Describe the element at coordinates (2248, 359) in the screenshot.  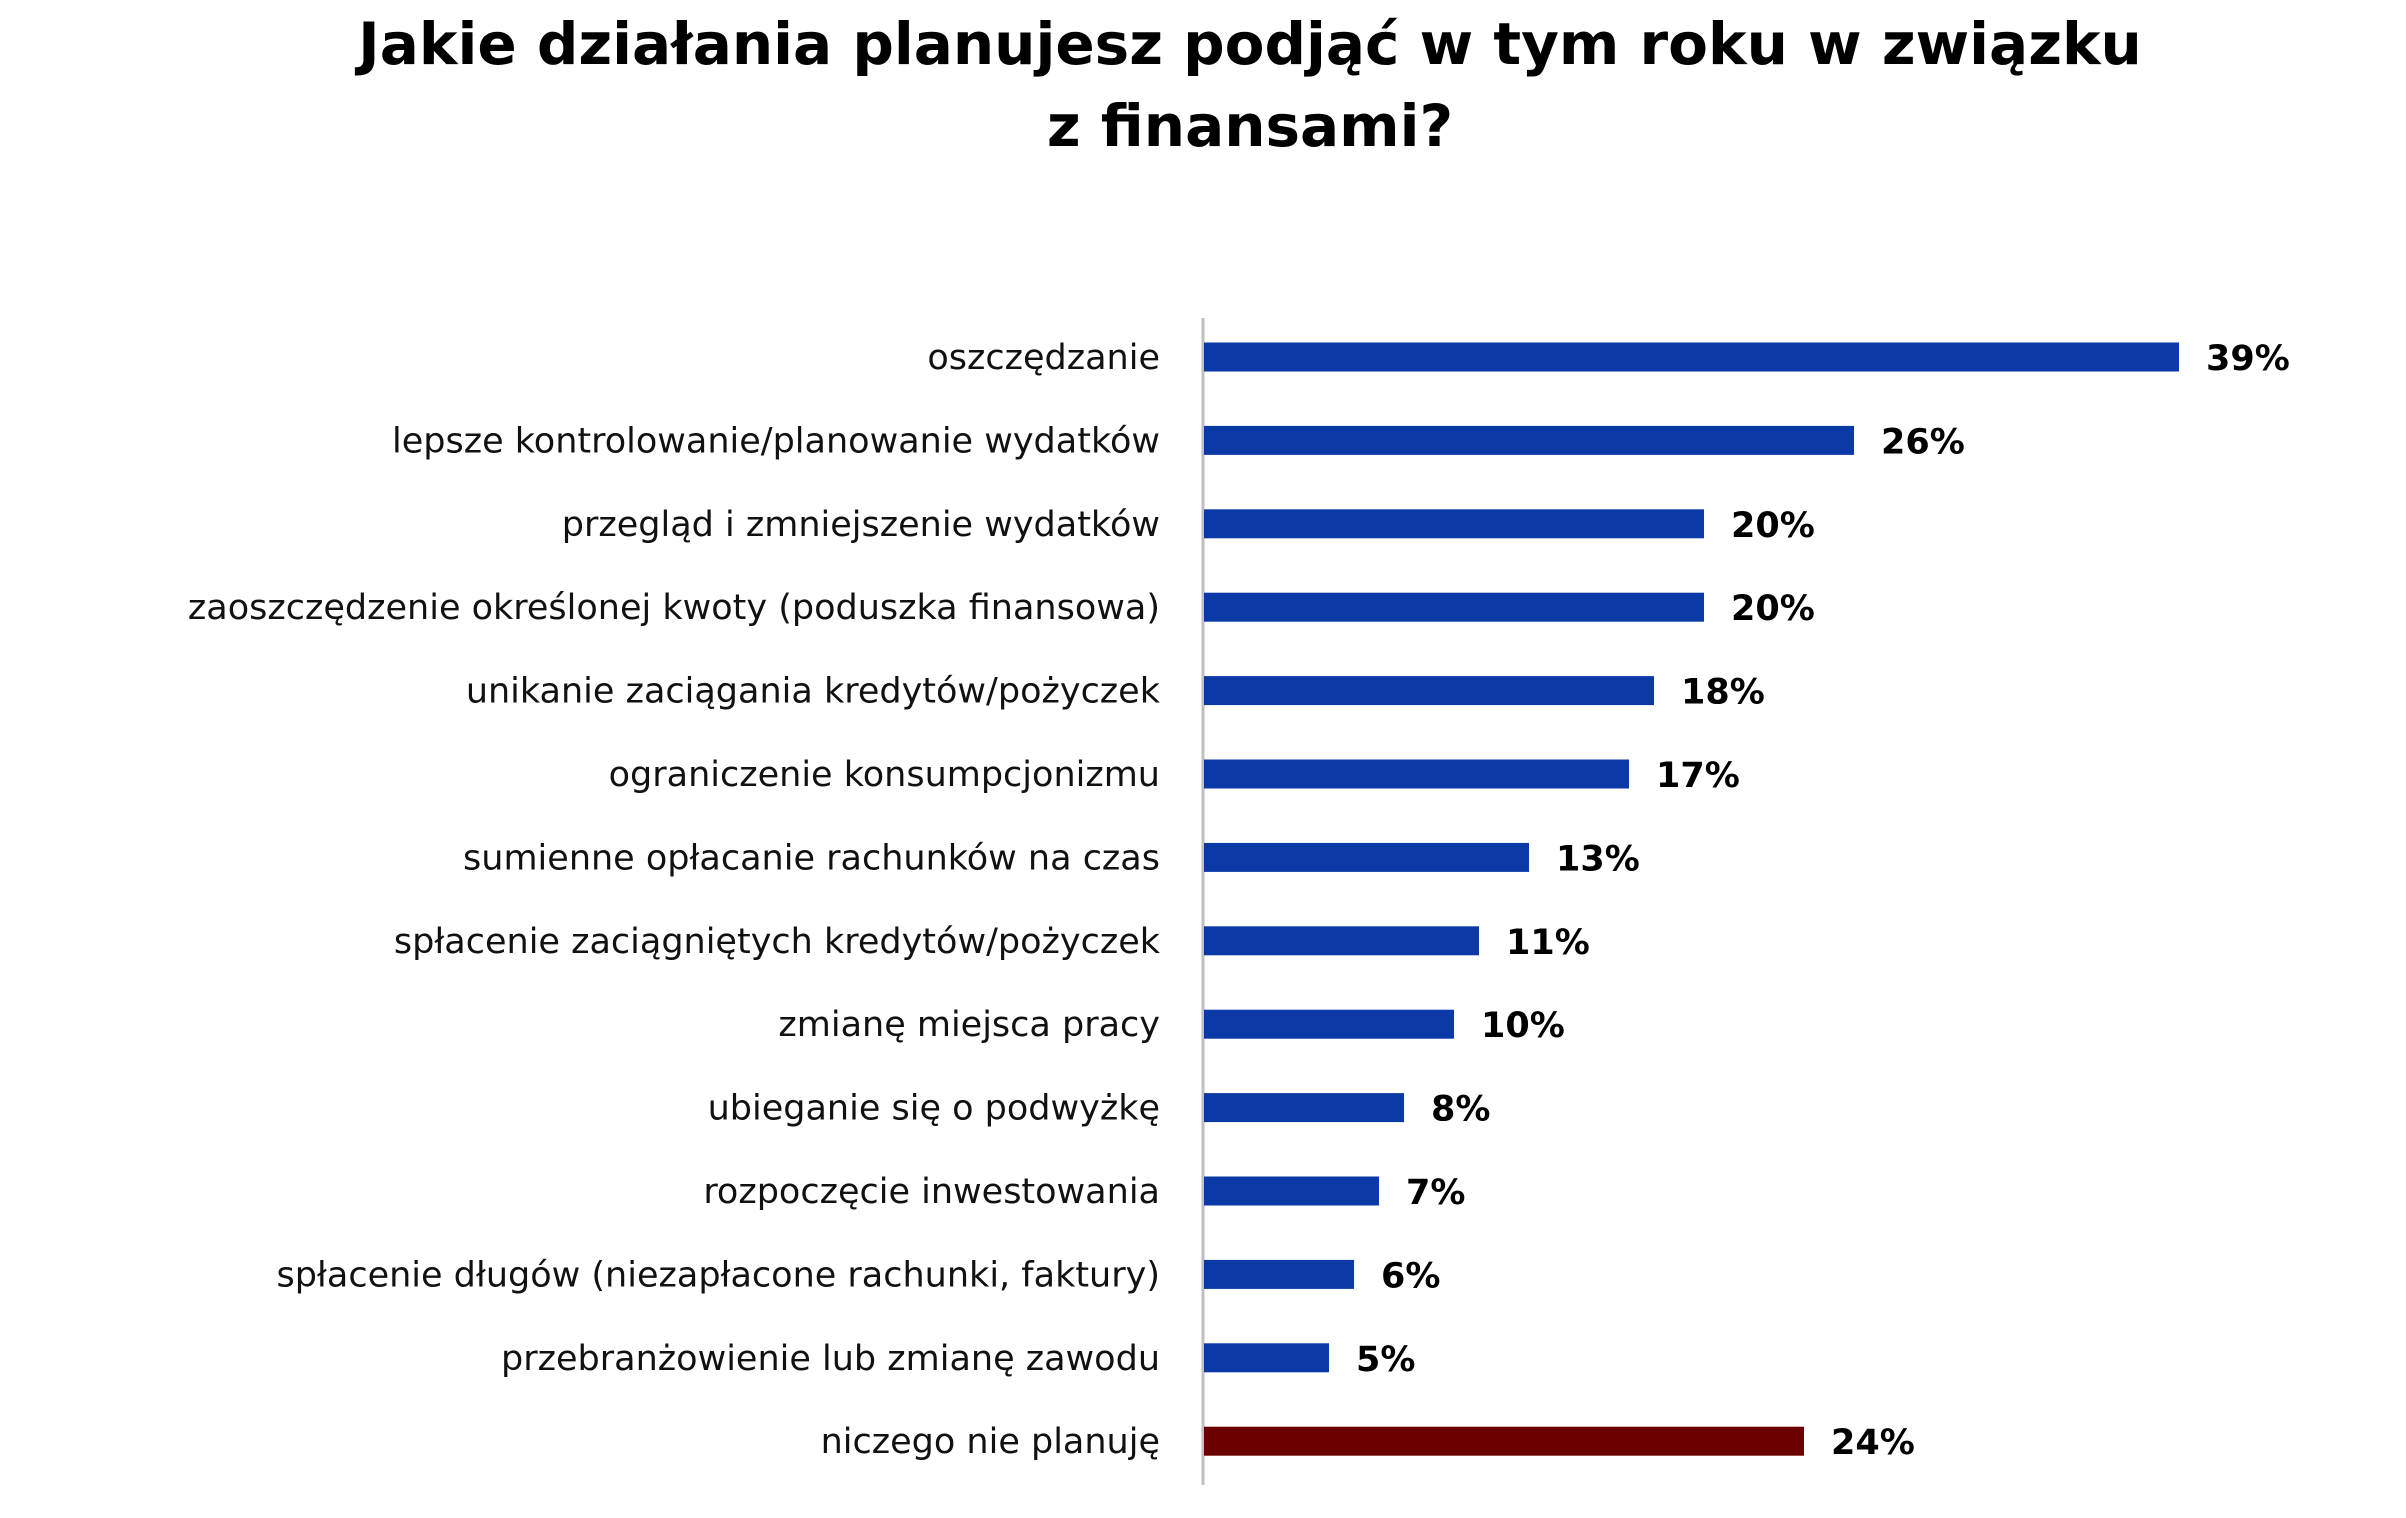
I see `bar-value-label: 39%` at that location.